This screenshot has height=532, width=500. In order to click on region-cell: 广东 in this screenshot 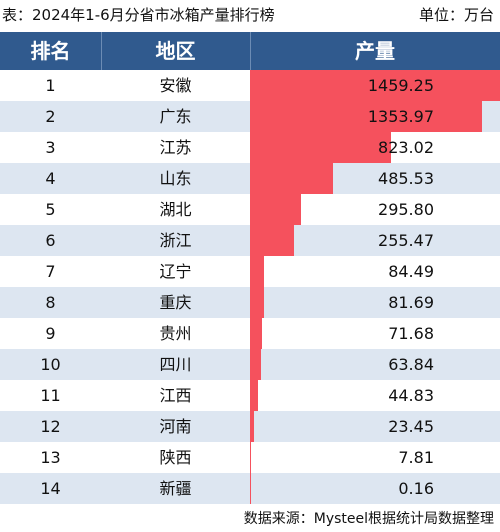, I will do `click(175, 116)`.